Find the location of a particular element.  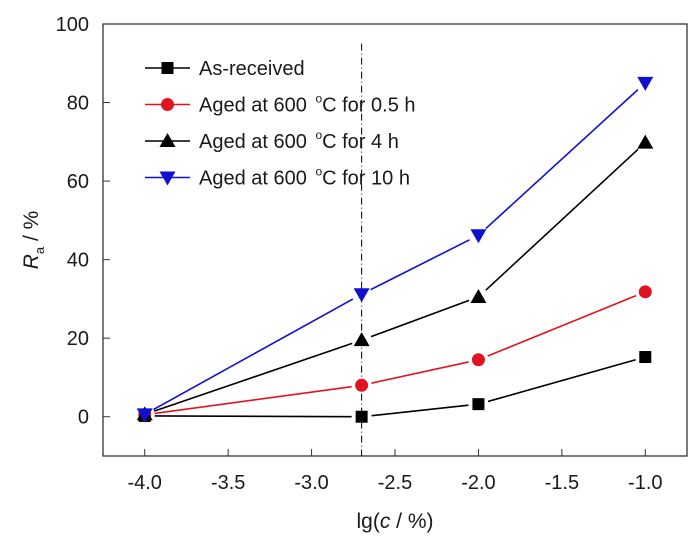

y-tick-label: 80 is located at coordinates (78, 104).